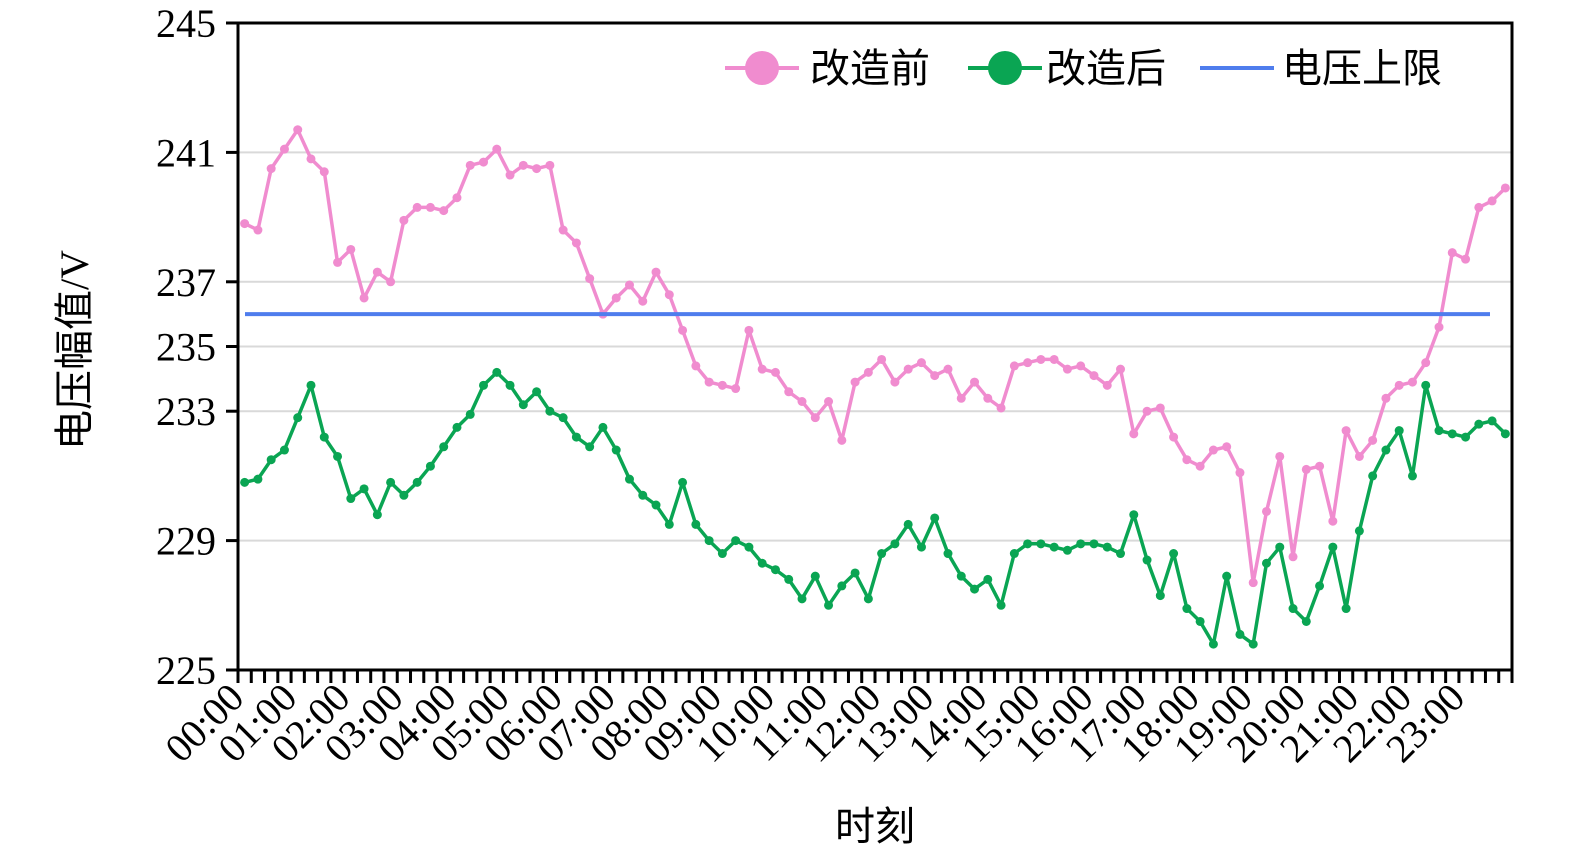 Image resolution: width=1575 pixels, height=854 pixels. I want to click on y-tick-label: 233, so click(186, 411).